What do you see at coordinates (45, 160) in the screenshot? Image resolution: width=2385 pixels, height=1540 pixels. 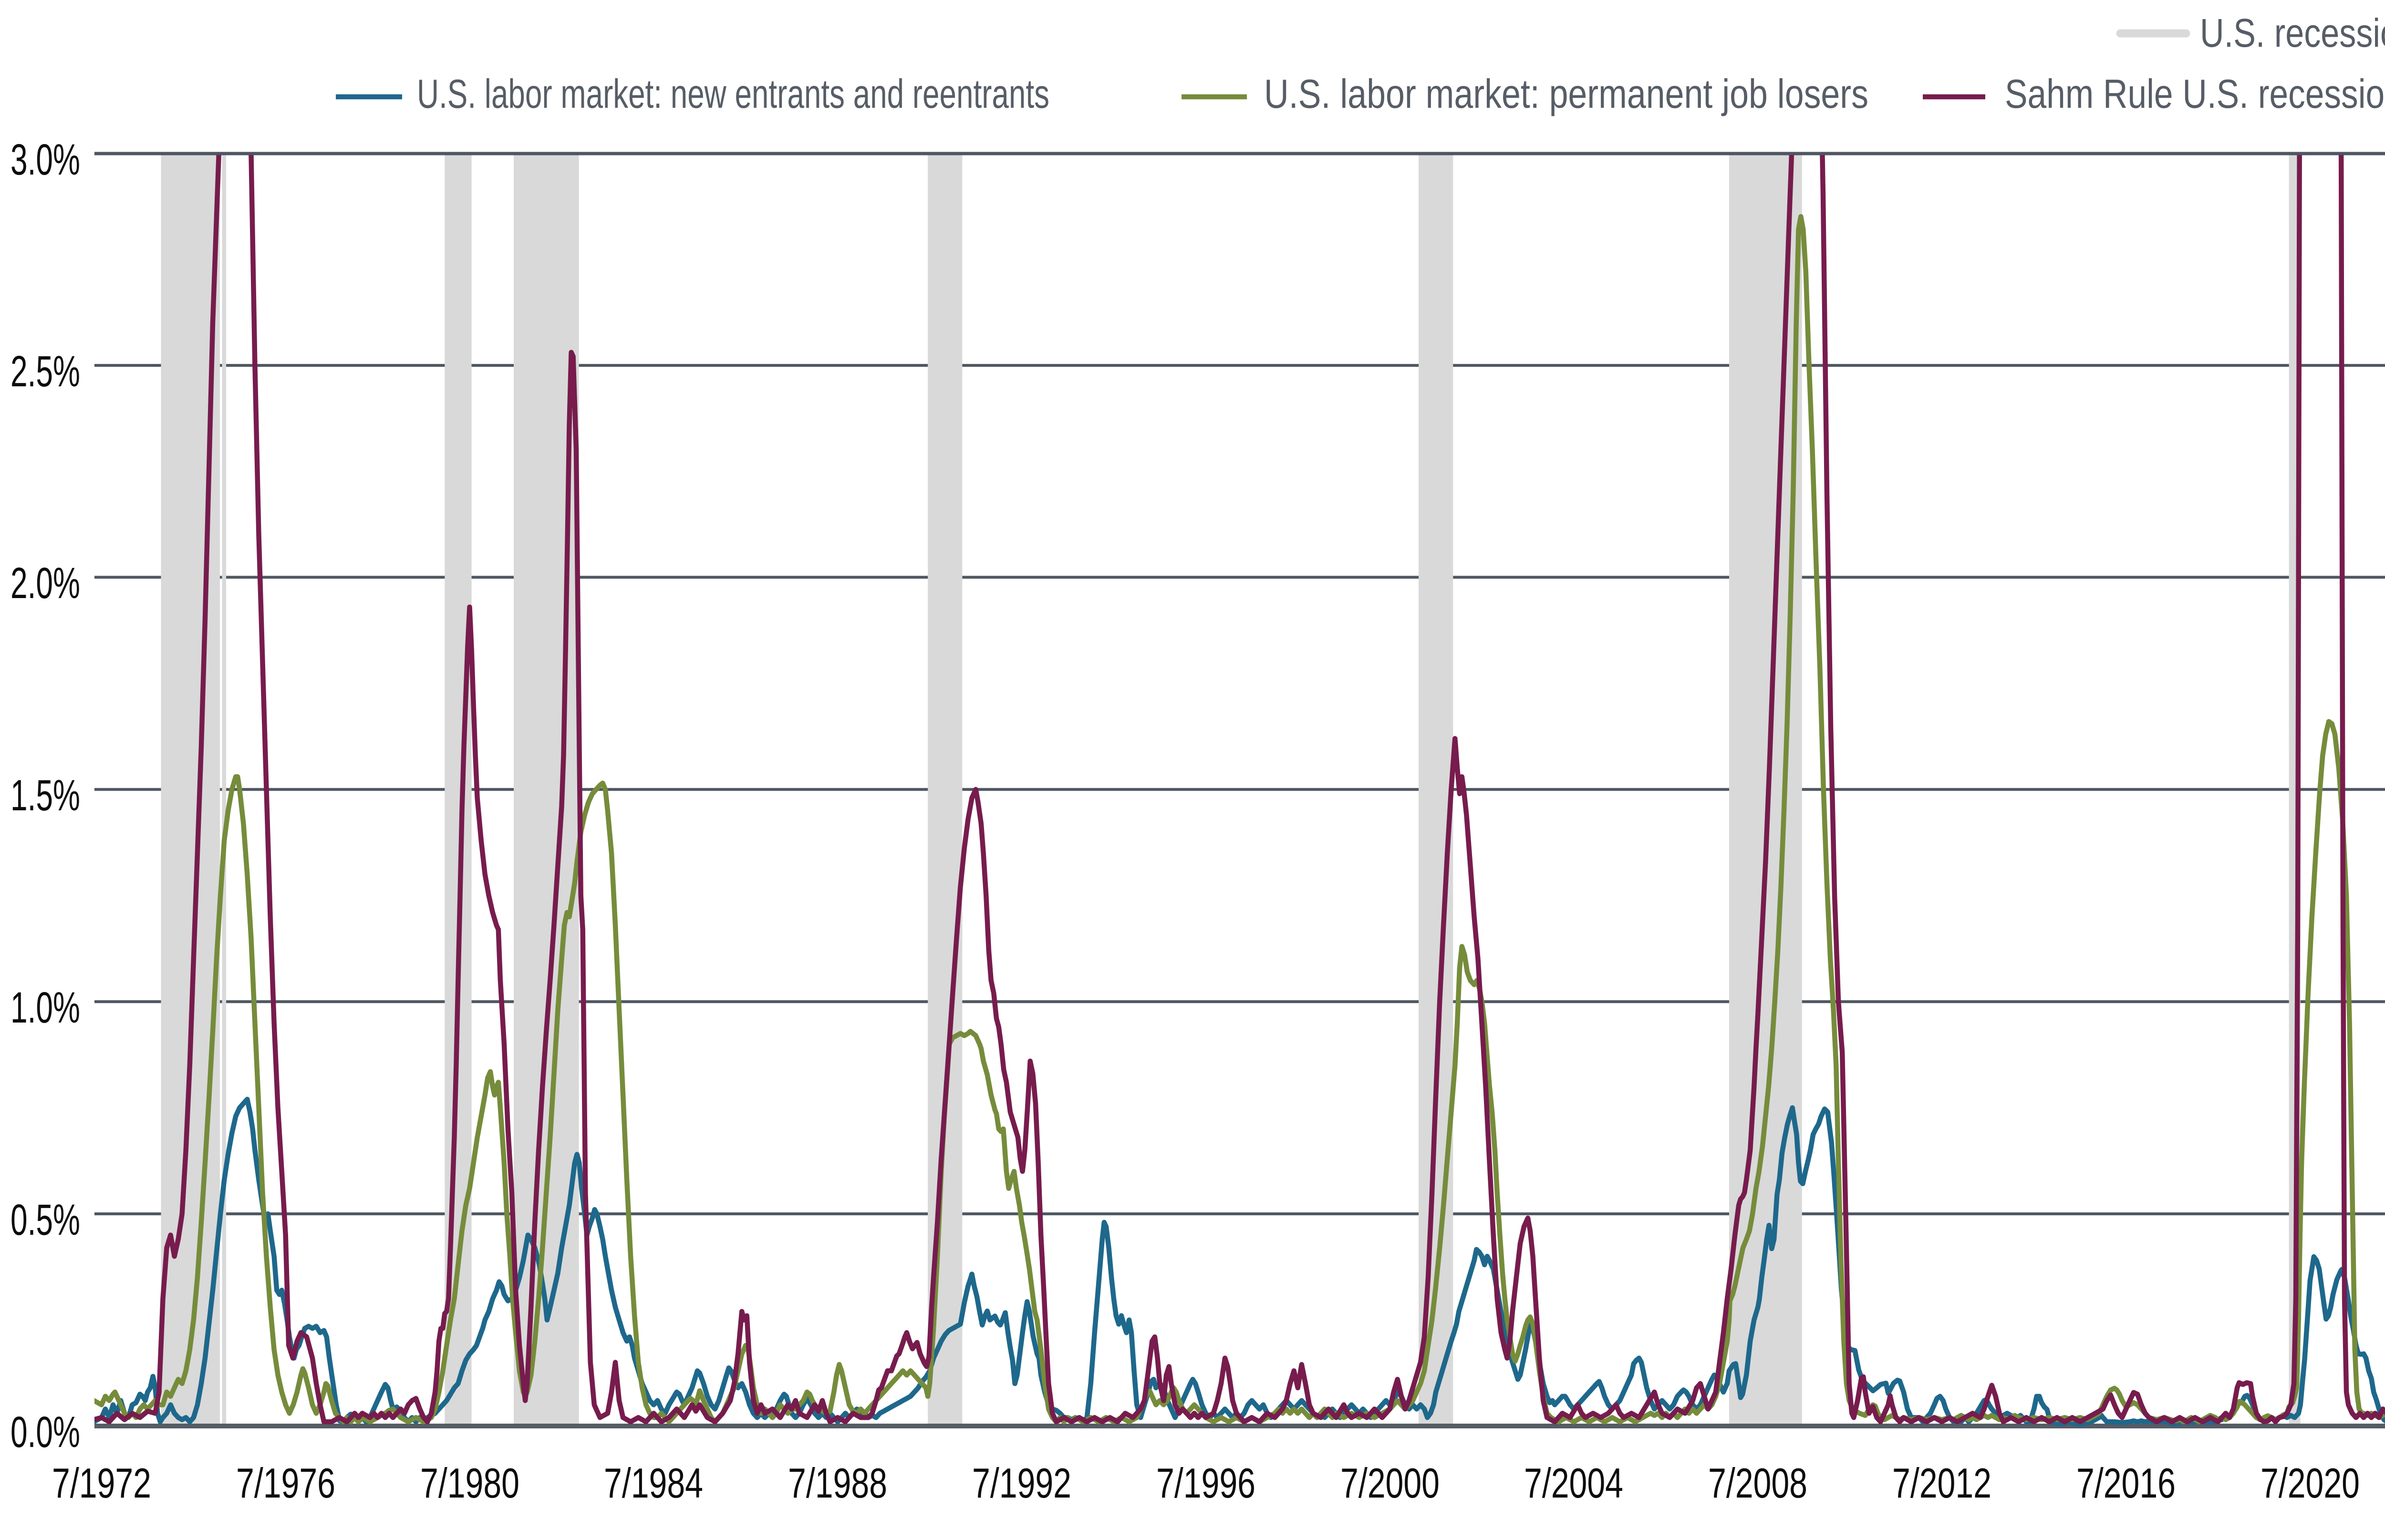 I see `svg-text: 3.0%` at bounding box center [45, 160].